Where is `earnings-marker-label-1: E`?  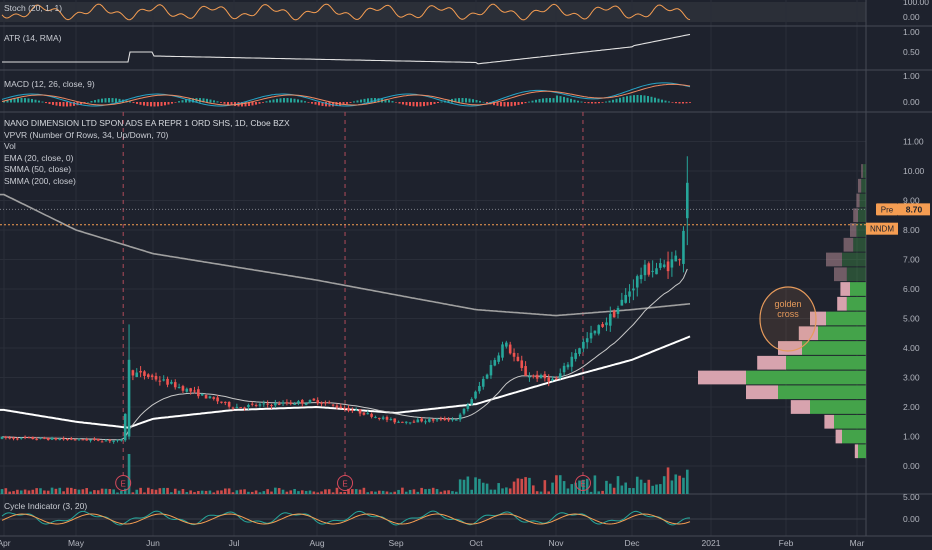
earnings-marker-label-1: E is located at coordinates (344, 484).